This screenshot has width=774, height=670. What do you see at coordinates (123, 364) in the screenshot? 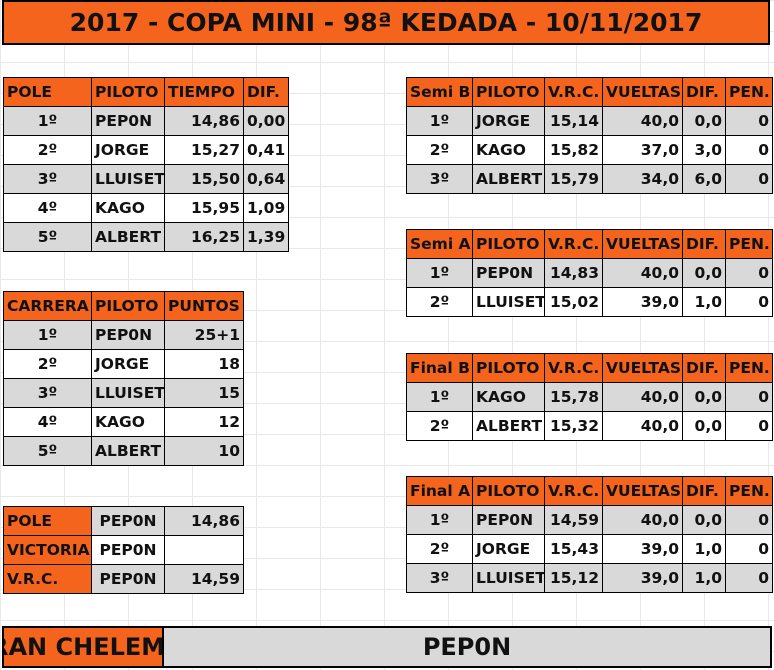
I see `table-row: 2º JORGE 18` at bounding box center [123, 364].